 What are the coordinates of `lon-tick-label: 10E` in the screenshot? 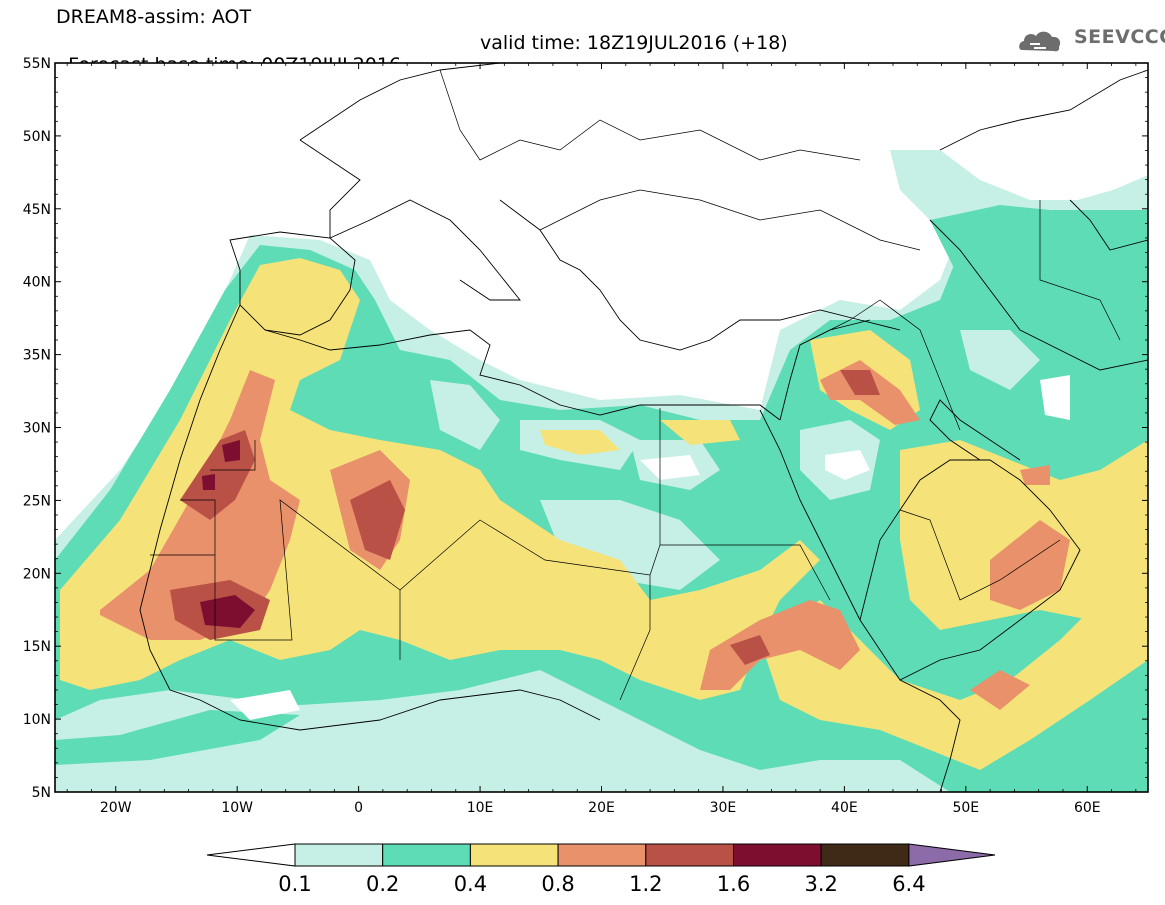 It's located at (480, 808).